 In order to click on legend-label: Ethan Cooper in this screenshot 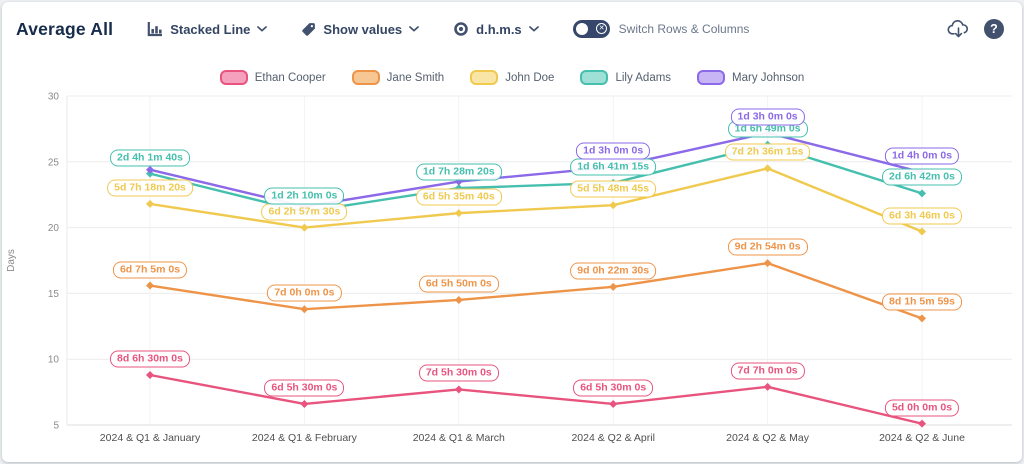, I will do `click(290, 77)`.